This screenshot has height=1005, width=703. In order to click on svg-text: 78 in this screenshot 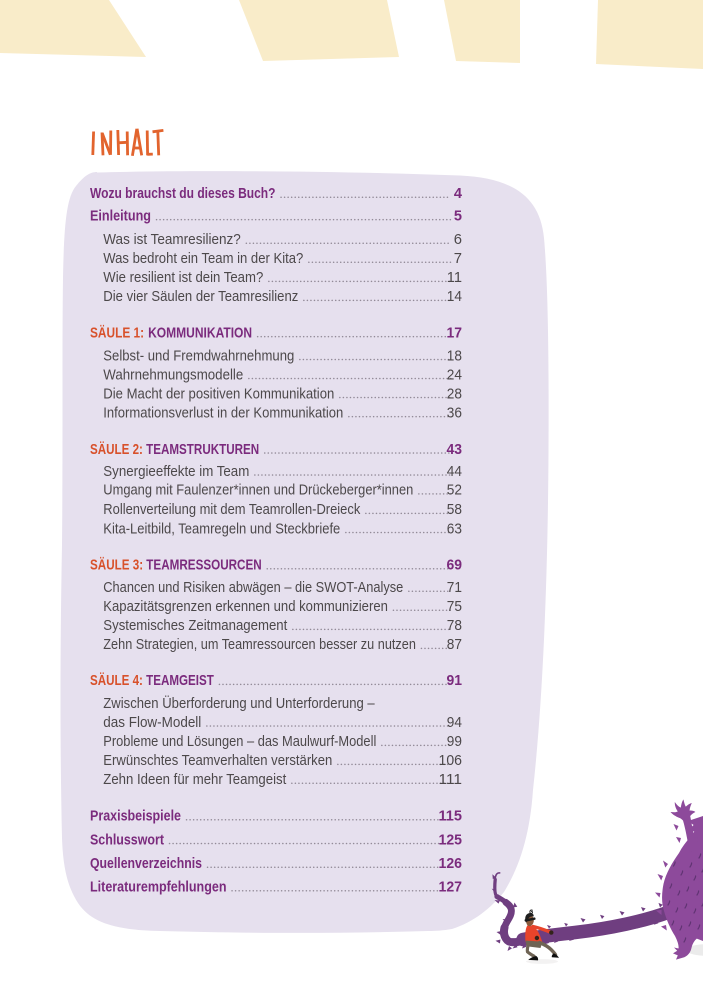, I will do `click(454, 626)`.